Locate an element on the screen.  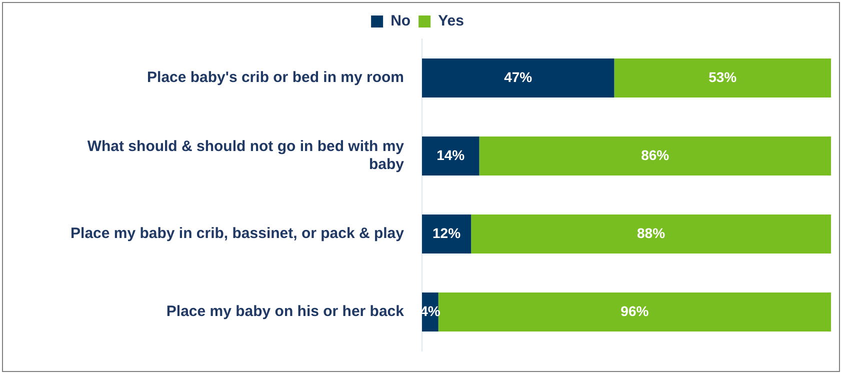
y-tick-label: Place my baby in crib, bassinet, or pack & play is located at coordinates (237, 233).